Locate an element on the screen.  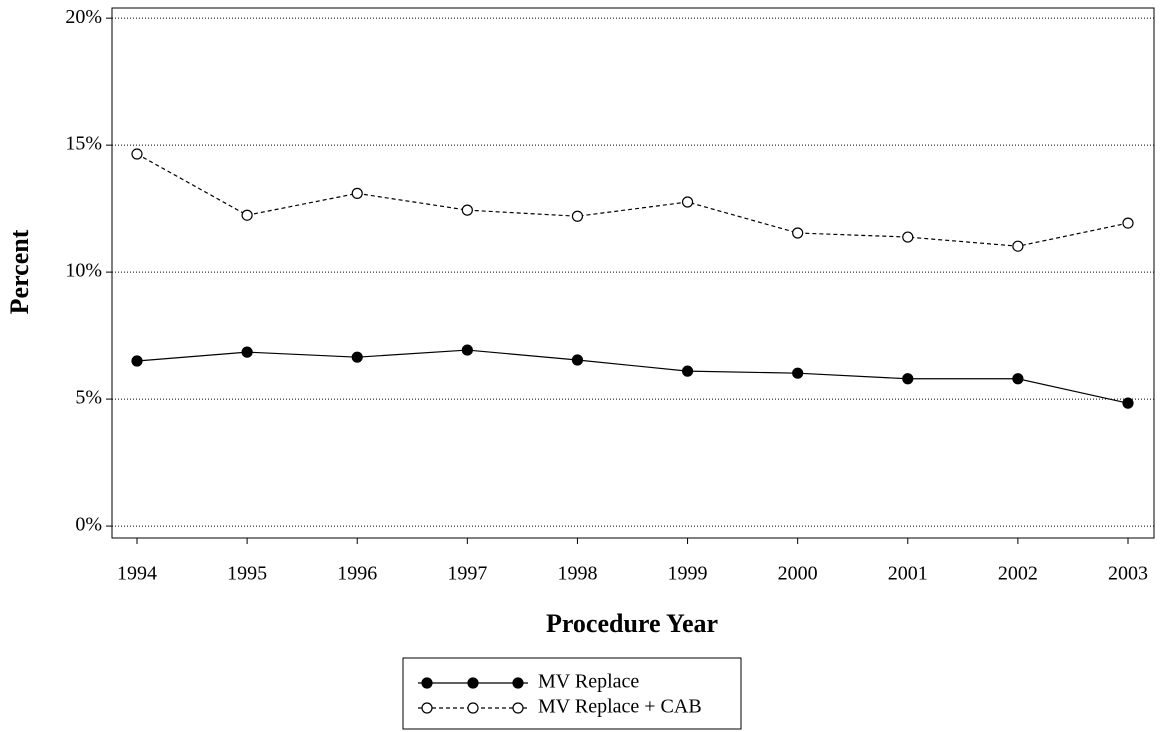
x-tick-label: 1999 is located at coordinates (688, 574).